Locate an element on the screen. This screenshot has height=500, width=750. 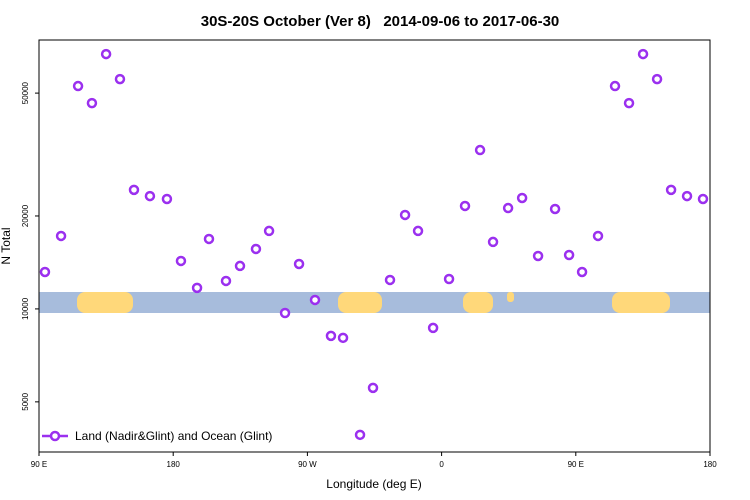
x-tick-label: 90 W is located at coordinates (307, 464).